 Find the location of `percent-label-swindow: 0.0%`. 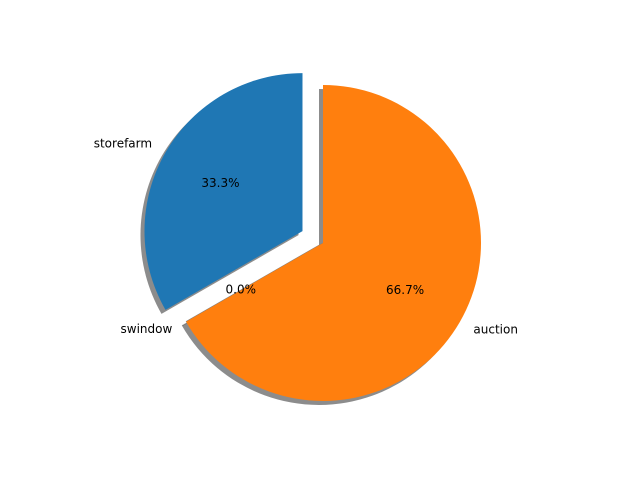

percent-label-swindow: 0.0% is located at coordinates (241, 290).